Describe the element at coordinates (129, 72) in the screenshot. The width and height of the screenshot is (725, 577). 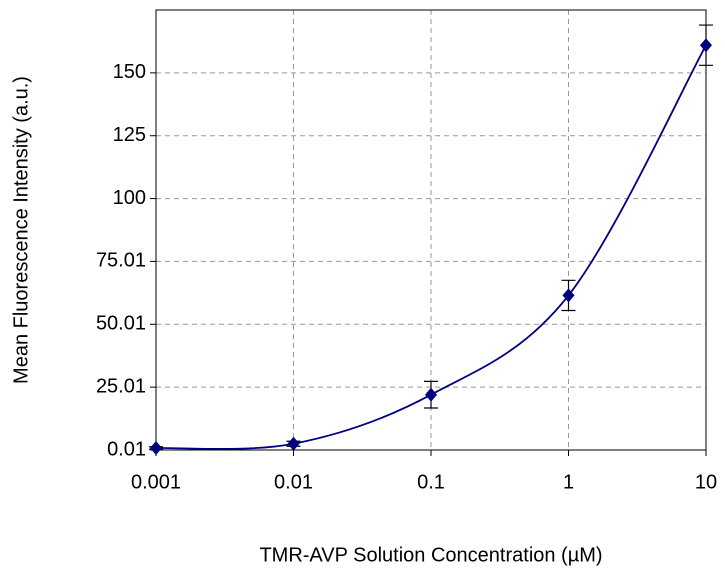
I see `y-tick-label: 150` at that location.